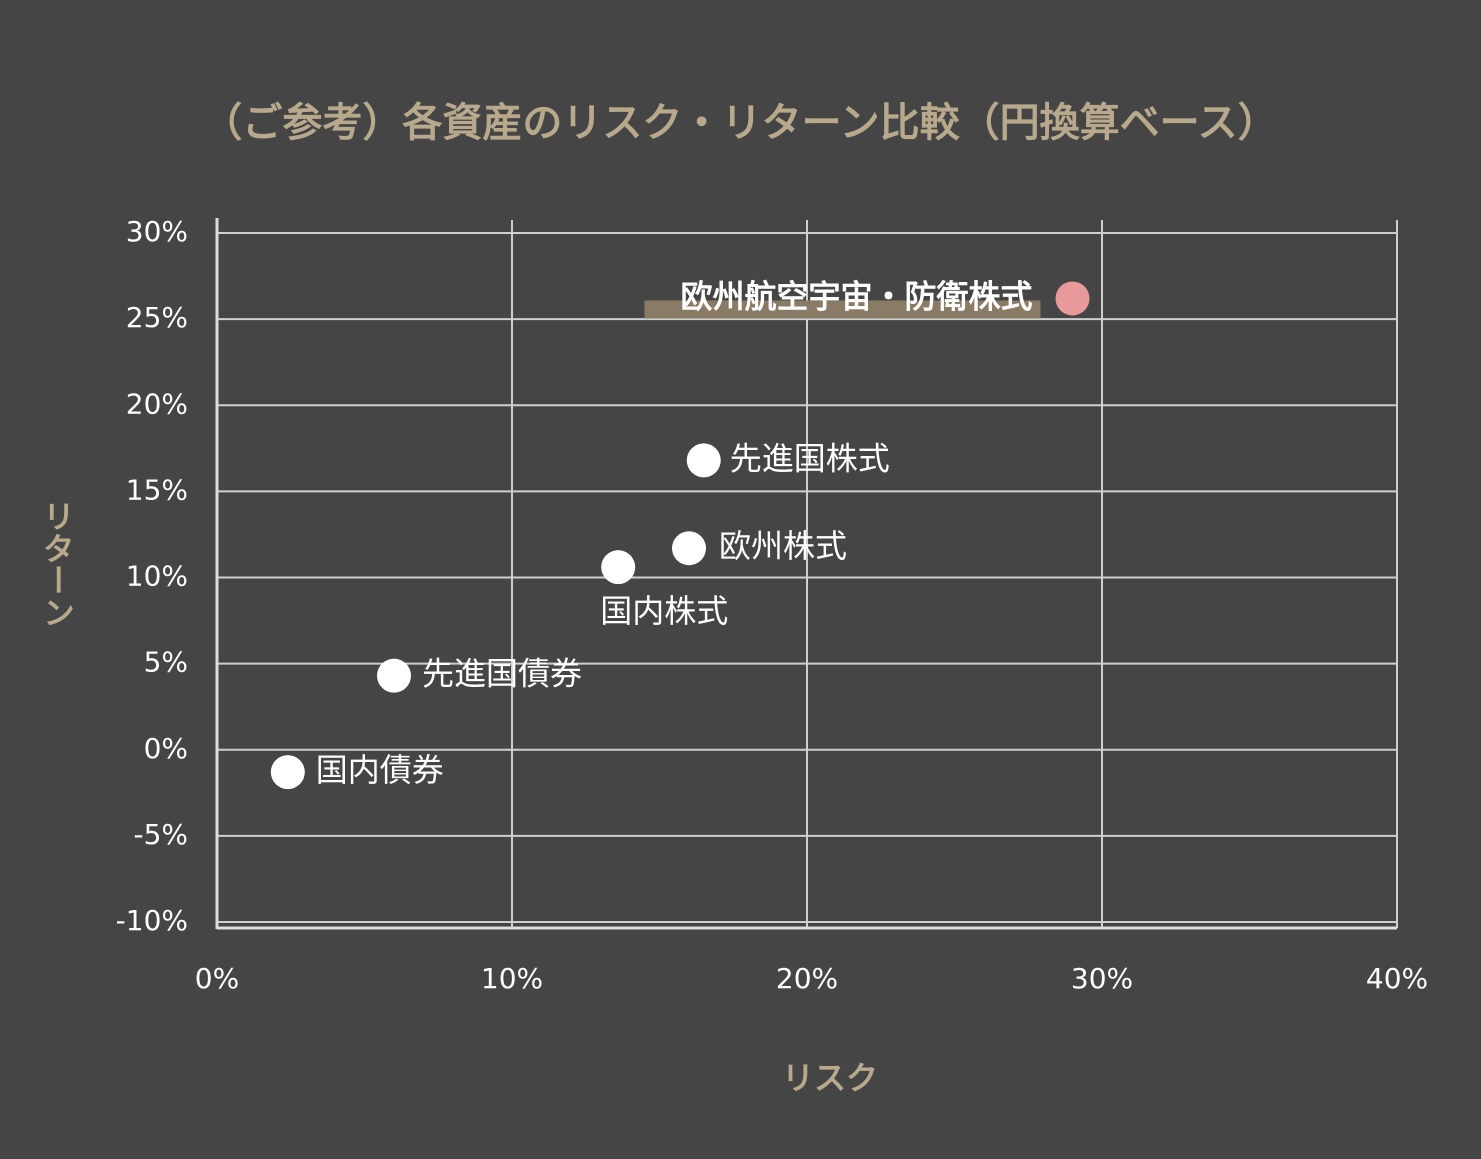 Image resolution: width=1481 pixels, height=1159 pixels. Describe the element at coordinates (380, 770) in the screenshot. I see `point-label: 国内債券` at that location.